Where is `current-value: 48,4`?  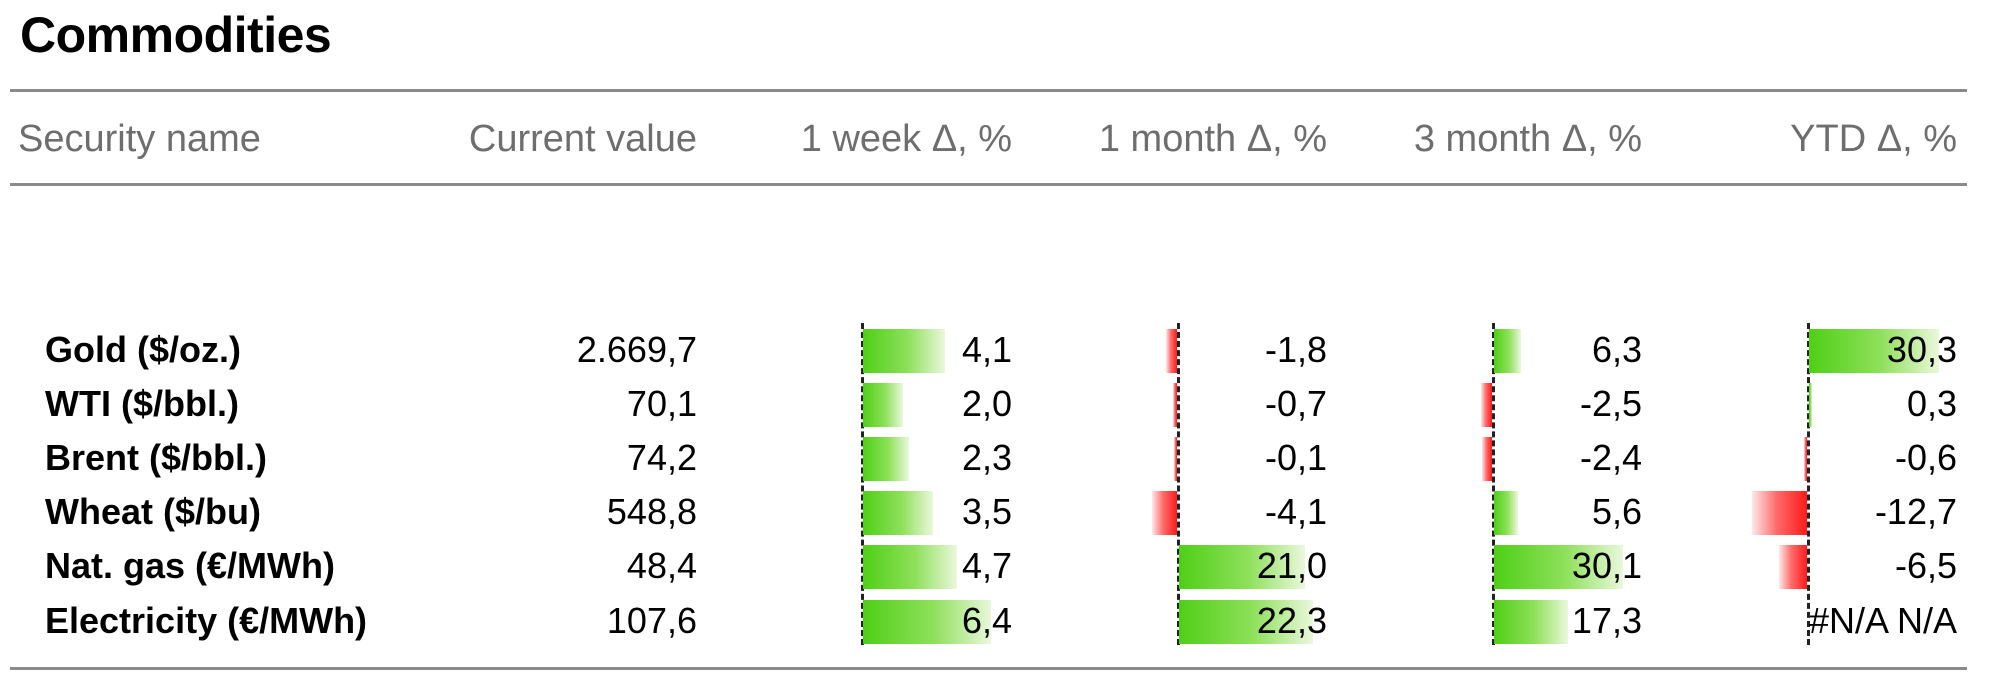 current-value: 48,4 is located at coordinates (661, 565).